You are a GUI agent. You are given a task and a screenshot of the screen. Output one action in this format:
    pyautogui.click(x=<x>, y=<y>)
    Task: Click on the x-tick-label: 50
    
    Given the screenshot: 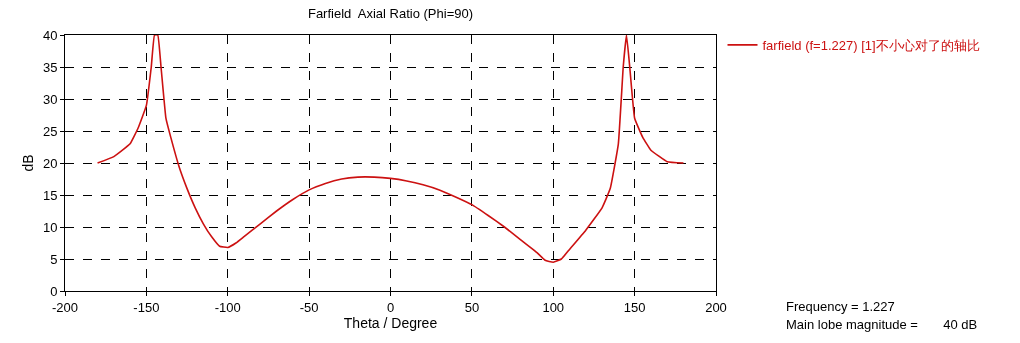 What is the action you would take?
    pyautogui.click(x=472, y=307)
    